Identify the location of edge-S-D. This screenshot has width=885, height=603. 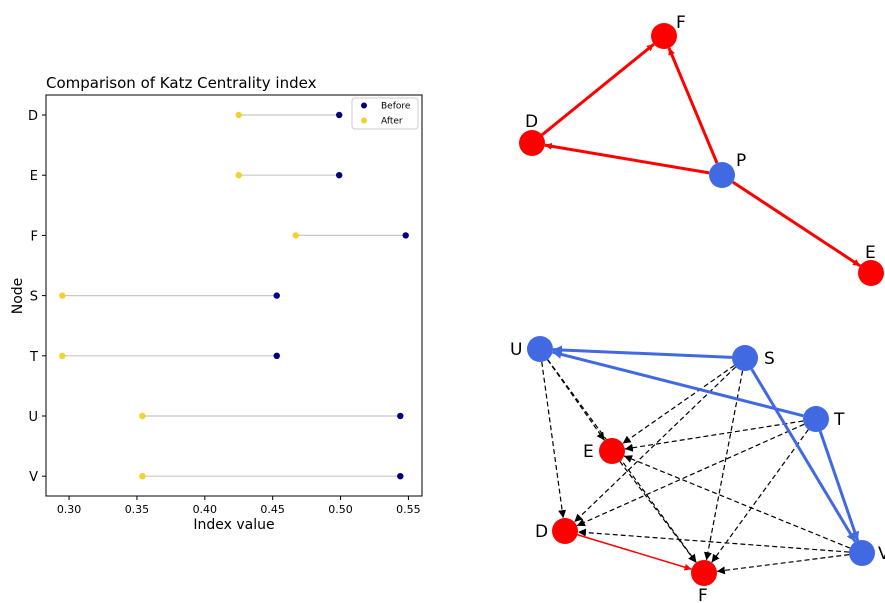
(655, 444).